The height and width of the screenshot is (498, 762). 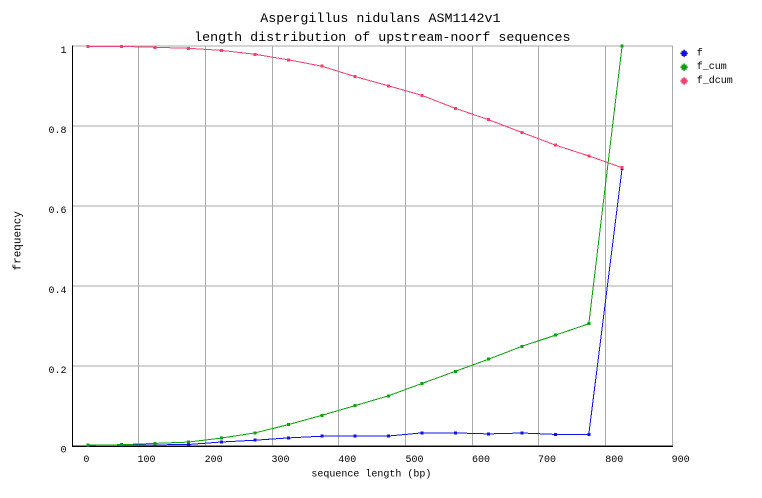 What do you see at coordinates (715, 81) in the screenshot?
I see `svg-text: f_dcum` at bounding box center [715, 81].